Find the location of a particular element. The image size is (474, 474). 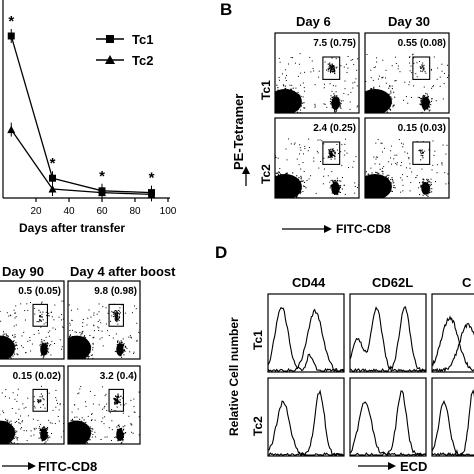

panel-a-legend: Tc1 Tc2 is located at coordinates (124, 50).